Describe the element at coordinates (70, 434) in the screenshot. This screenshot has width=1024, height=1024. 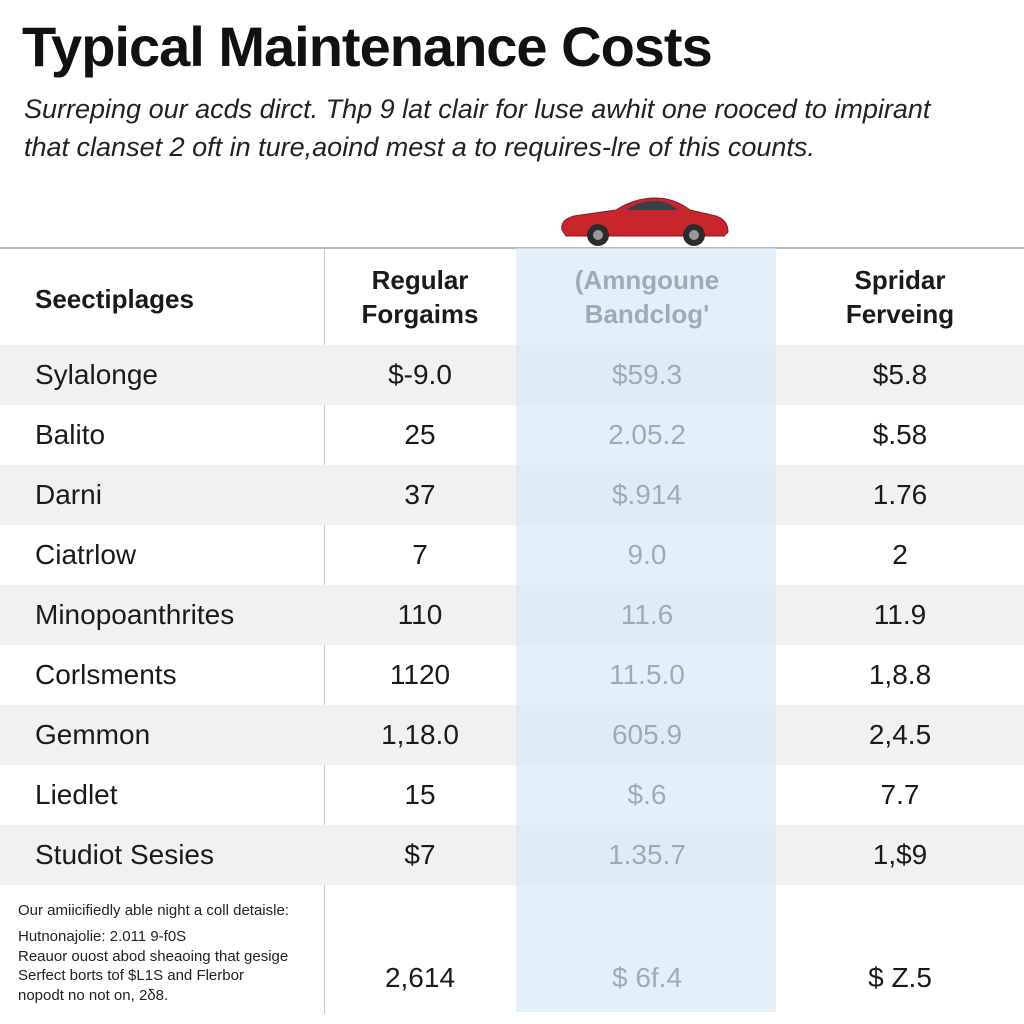
I see `row-label: Balito` at that location.